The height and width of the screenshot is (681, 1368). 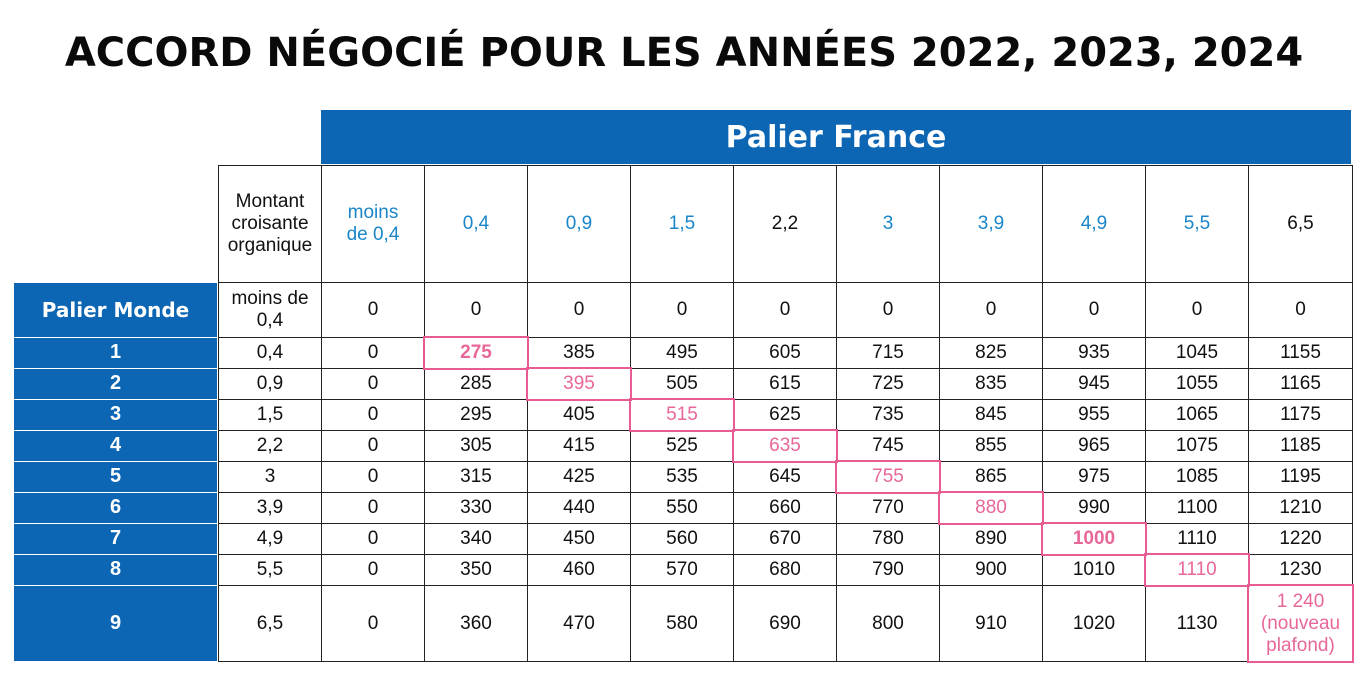 What do you see at coordinates (1197, 508) in the screenshot?
I see `amount-cell: 1100` at bounding box center [1197, 508].